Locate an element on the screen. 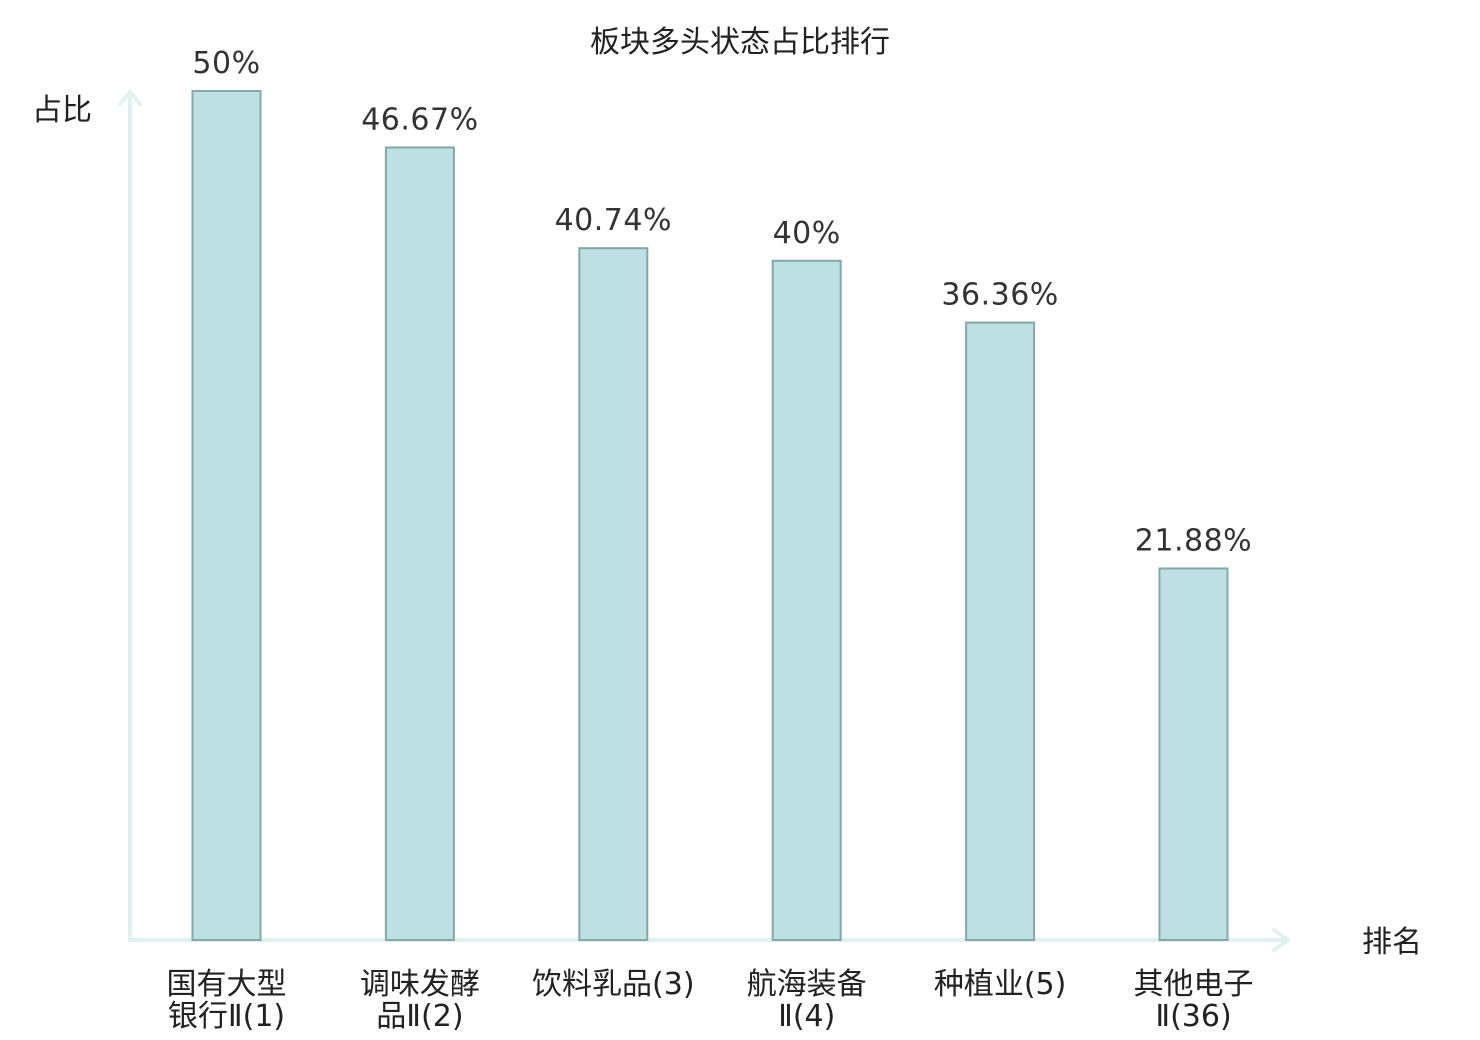 The width and height of the screenshot is (1480, 1040). value-label: 50% is located at coordinates (226, 63).